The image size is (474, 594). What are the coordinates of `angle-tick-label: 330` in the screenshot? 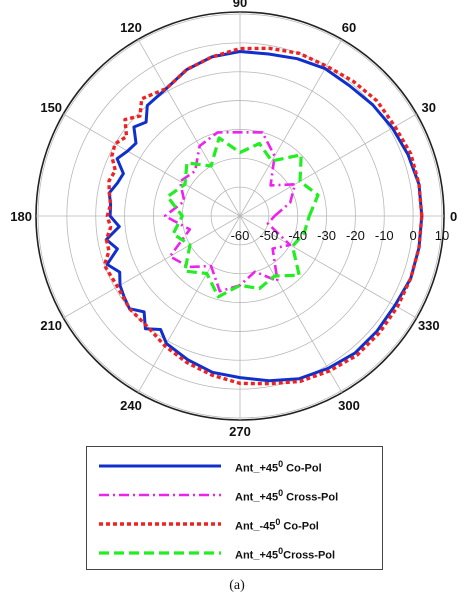 It's located at (429, 325).